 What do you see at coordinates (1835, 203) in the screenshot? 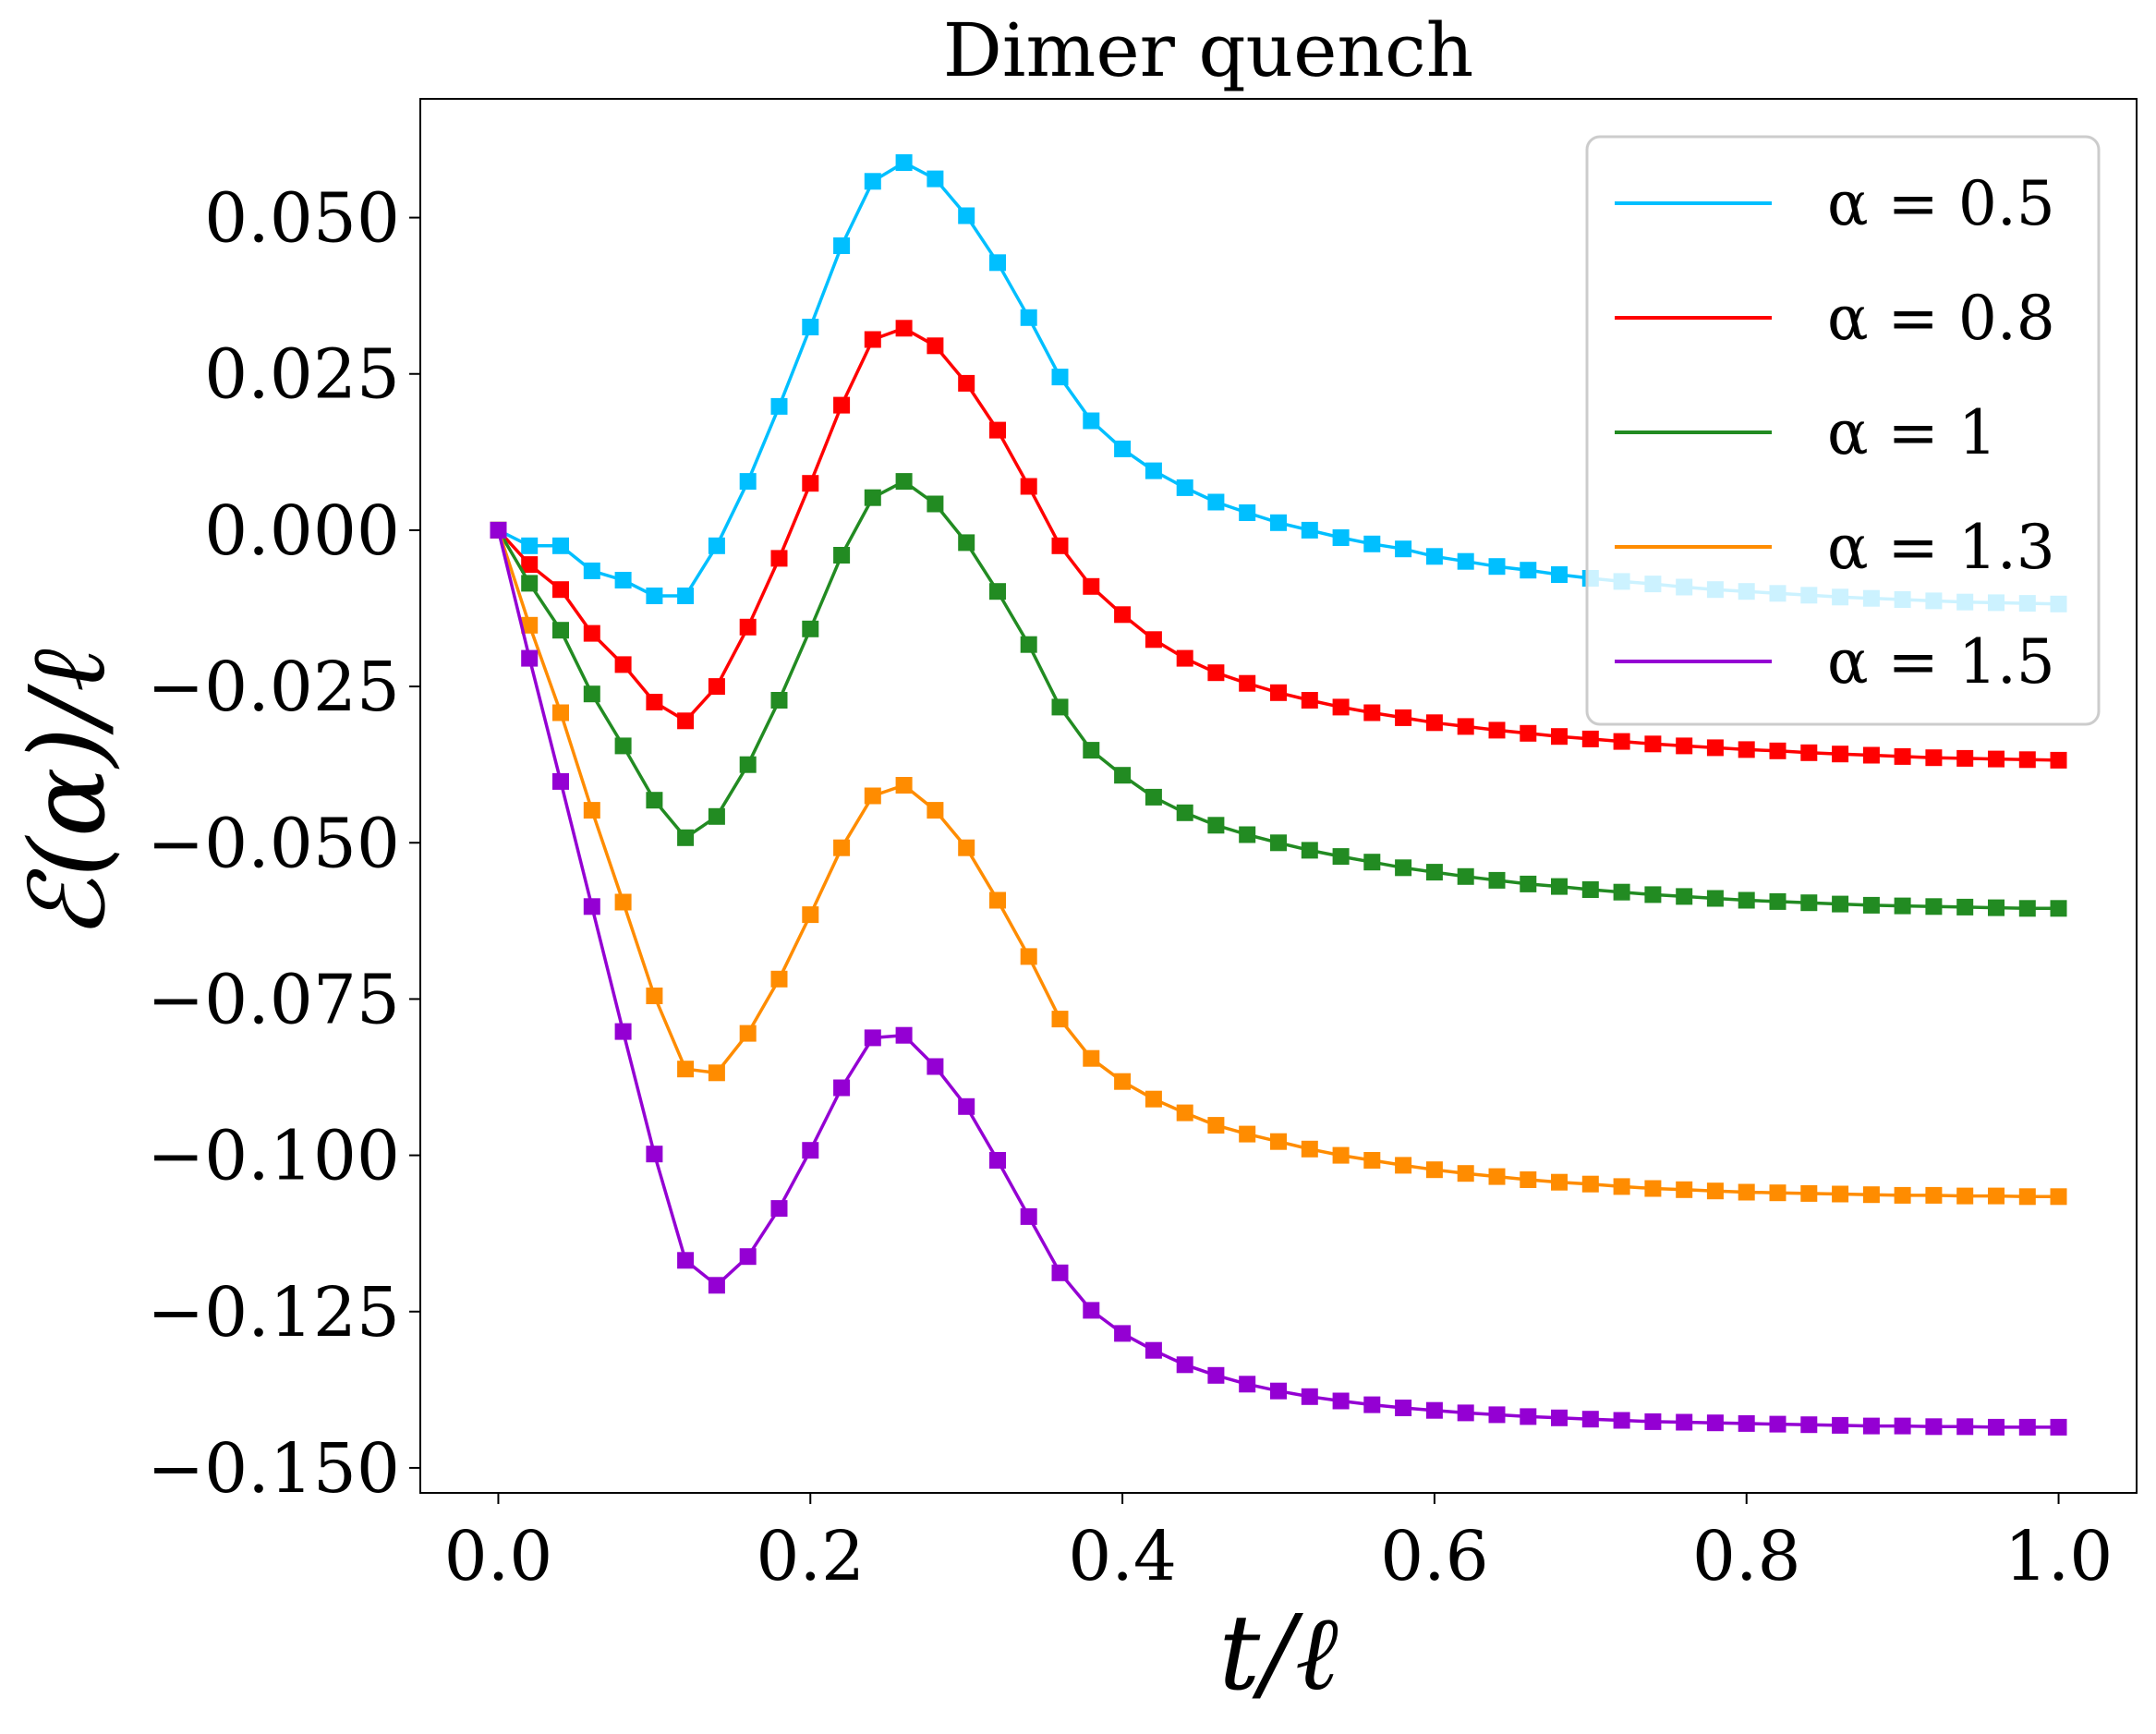
I see `legend-item: α = 0.5` at bounding box center [1835, 203].